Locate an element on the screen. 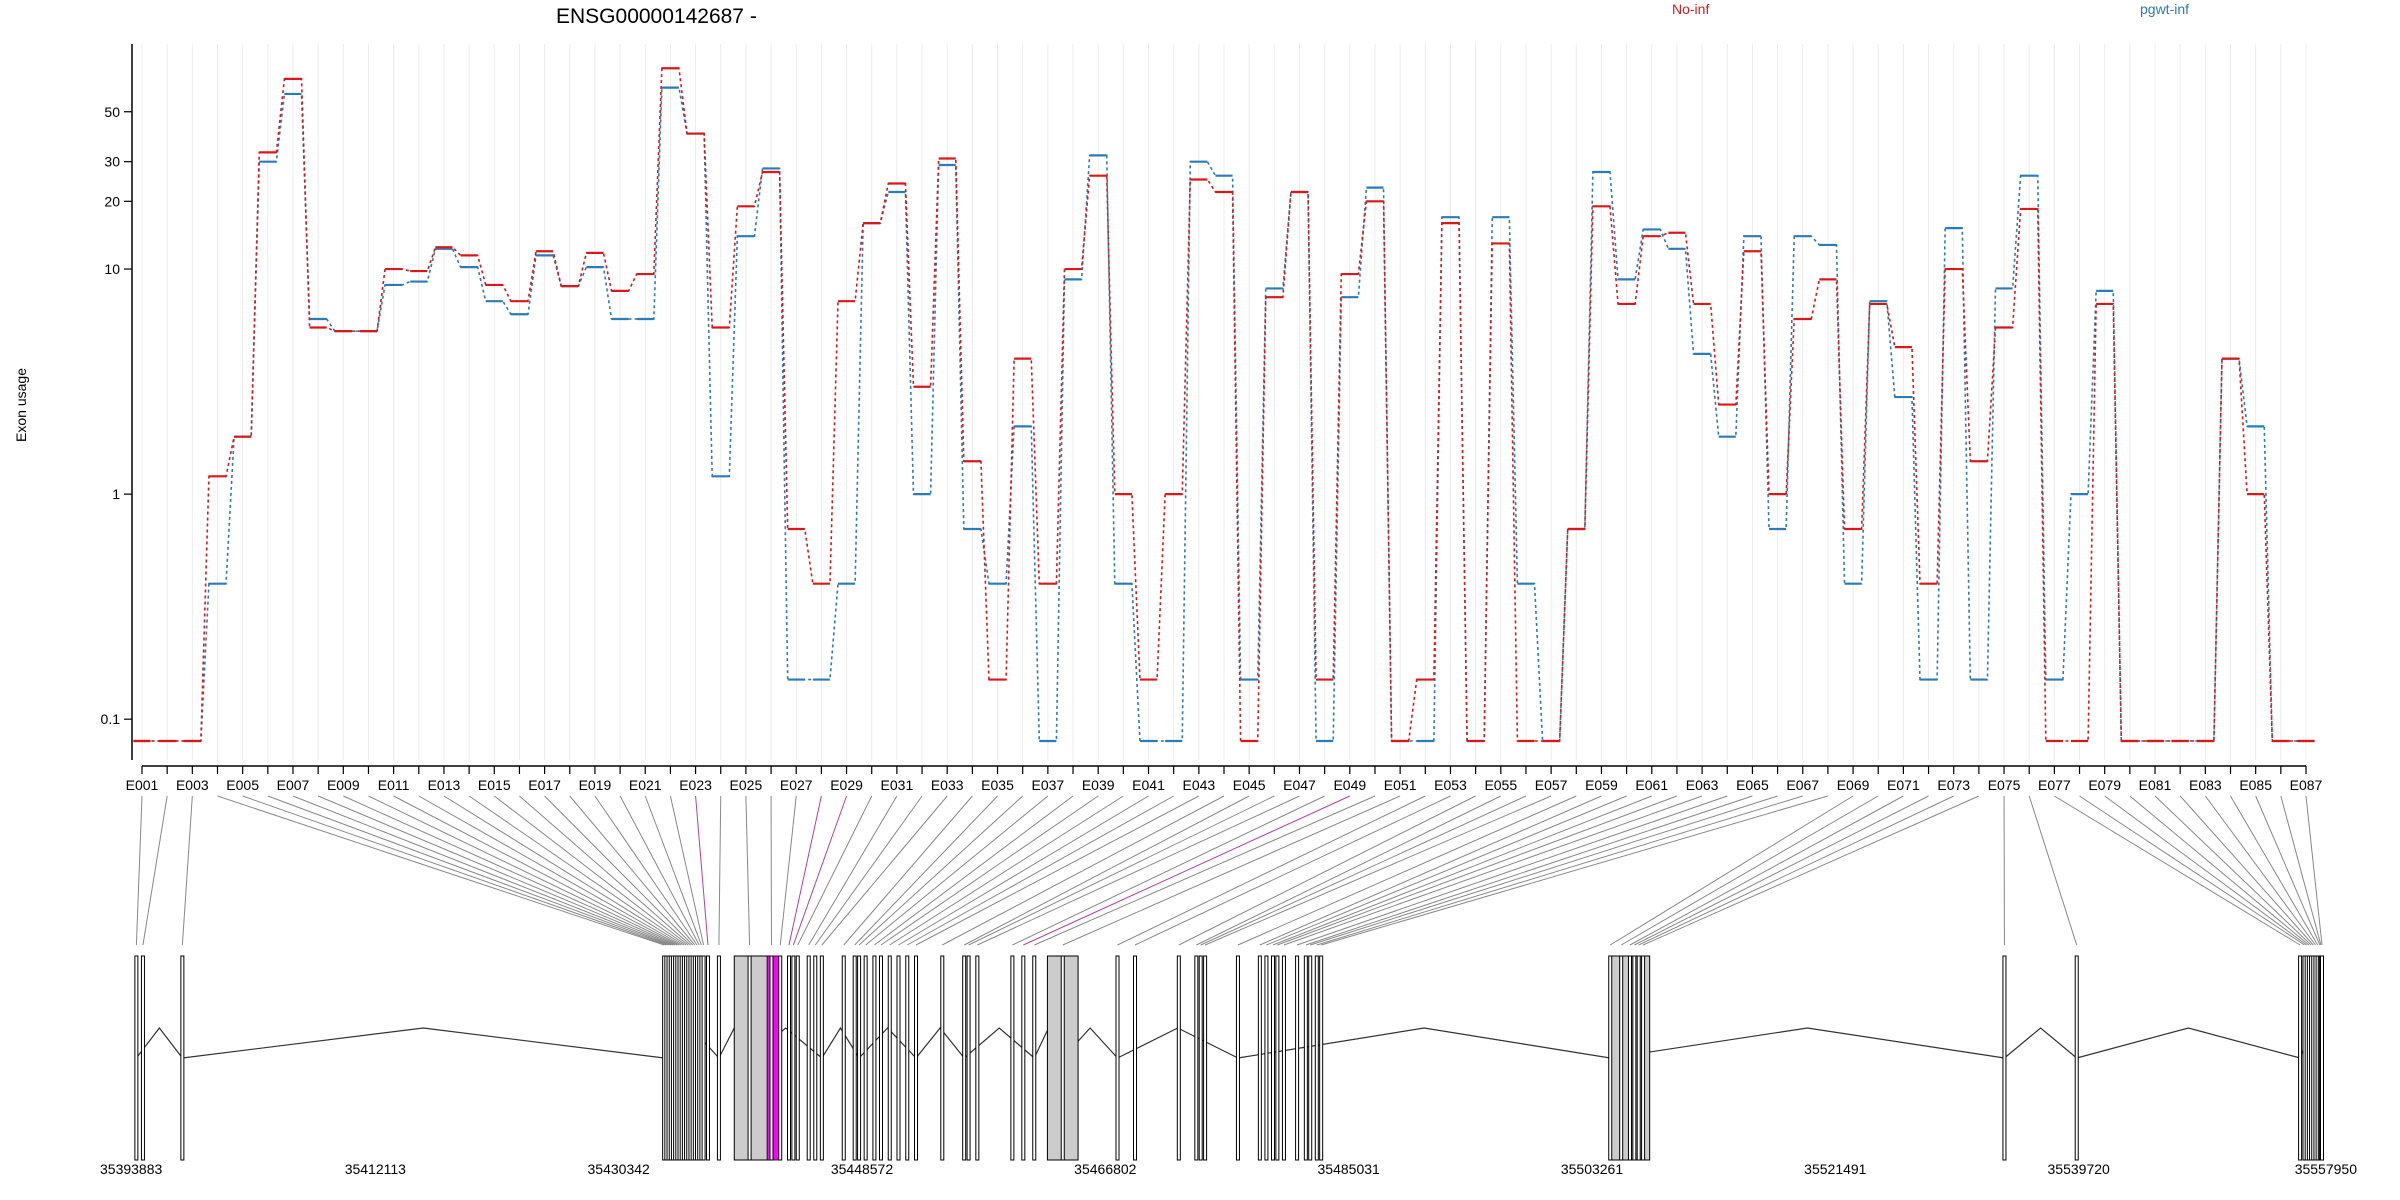  exon-E062 is located at coordinates (1277, 1058).